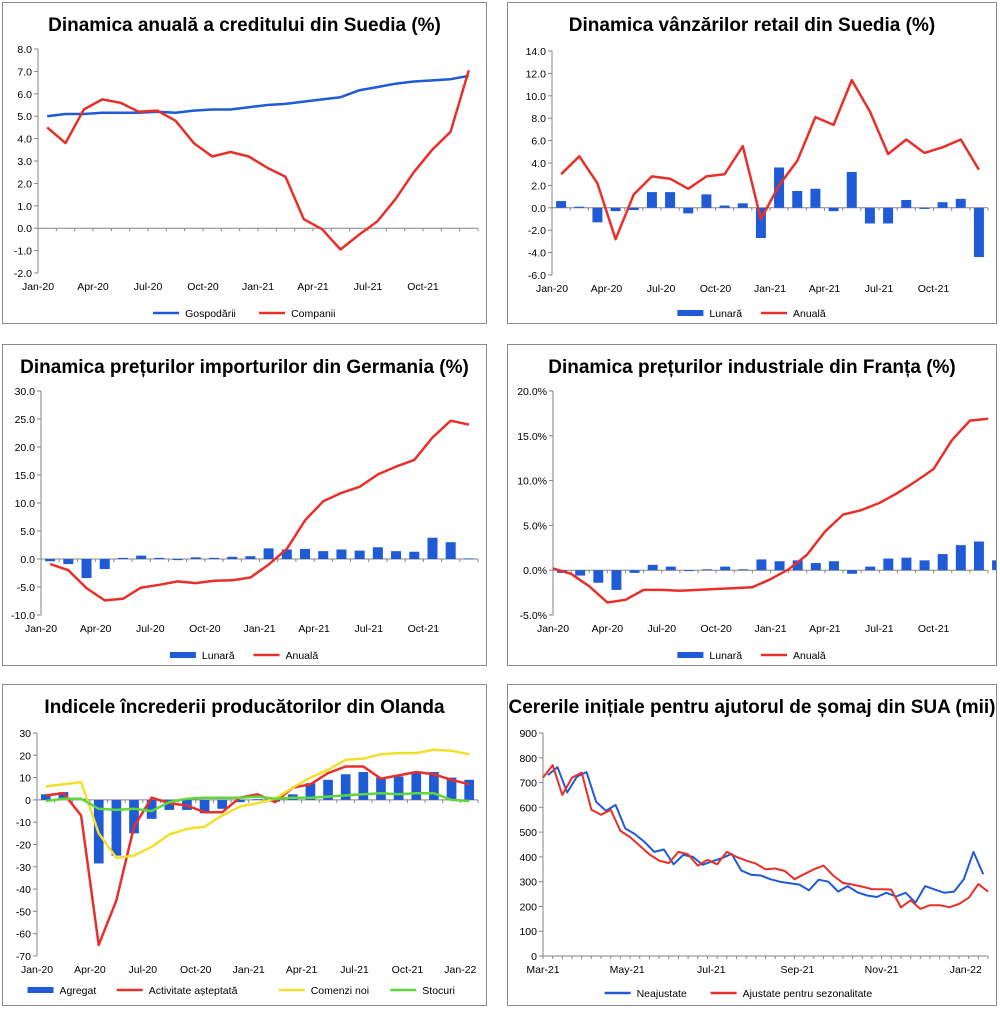  Describe the element at coordinates (24, 72) in the screenshot. I see `y-tick-label: 7.0` at that location.